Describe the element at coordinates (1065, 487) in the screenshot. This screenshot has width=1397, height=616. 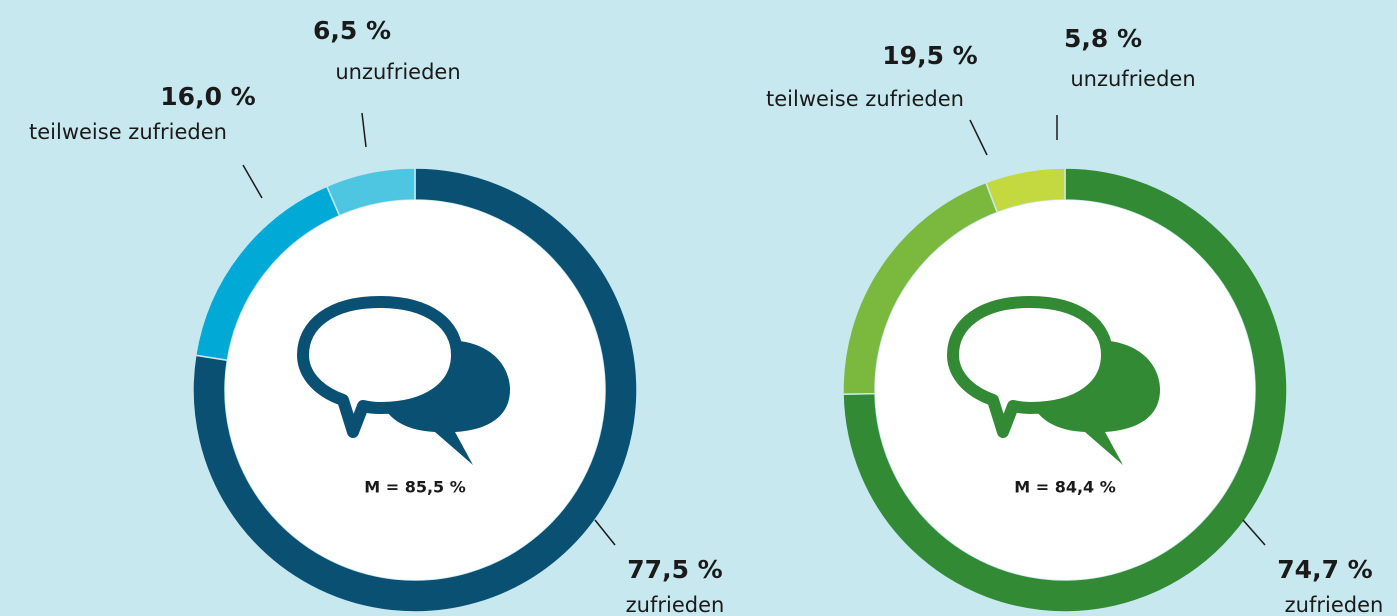
I see `center-annotation: M = 84,4 %` at that location.